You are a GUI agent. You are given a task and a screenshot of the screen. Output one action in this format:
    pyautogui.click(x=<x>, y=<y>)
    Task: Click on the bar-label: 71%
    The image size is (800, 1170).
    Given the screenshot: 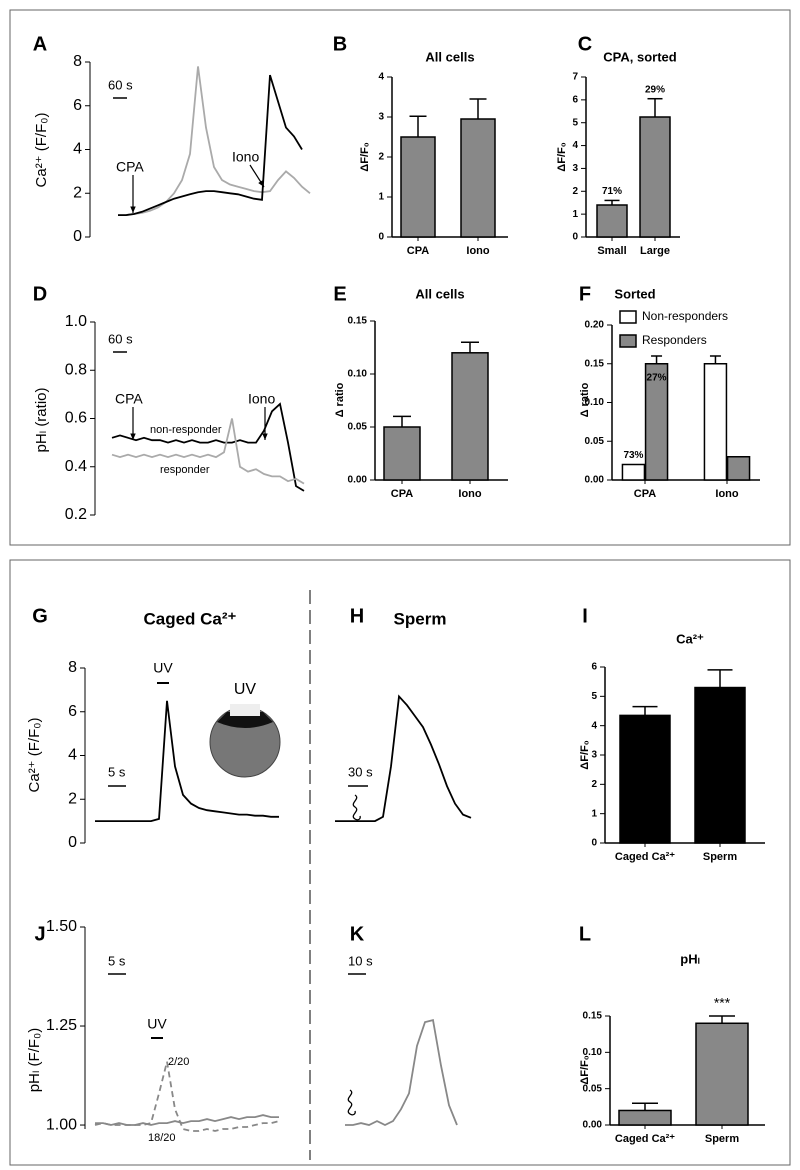 What is the action you would take?
    pyautogui.click(x=612, y=191)
    